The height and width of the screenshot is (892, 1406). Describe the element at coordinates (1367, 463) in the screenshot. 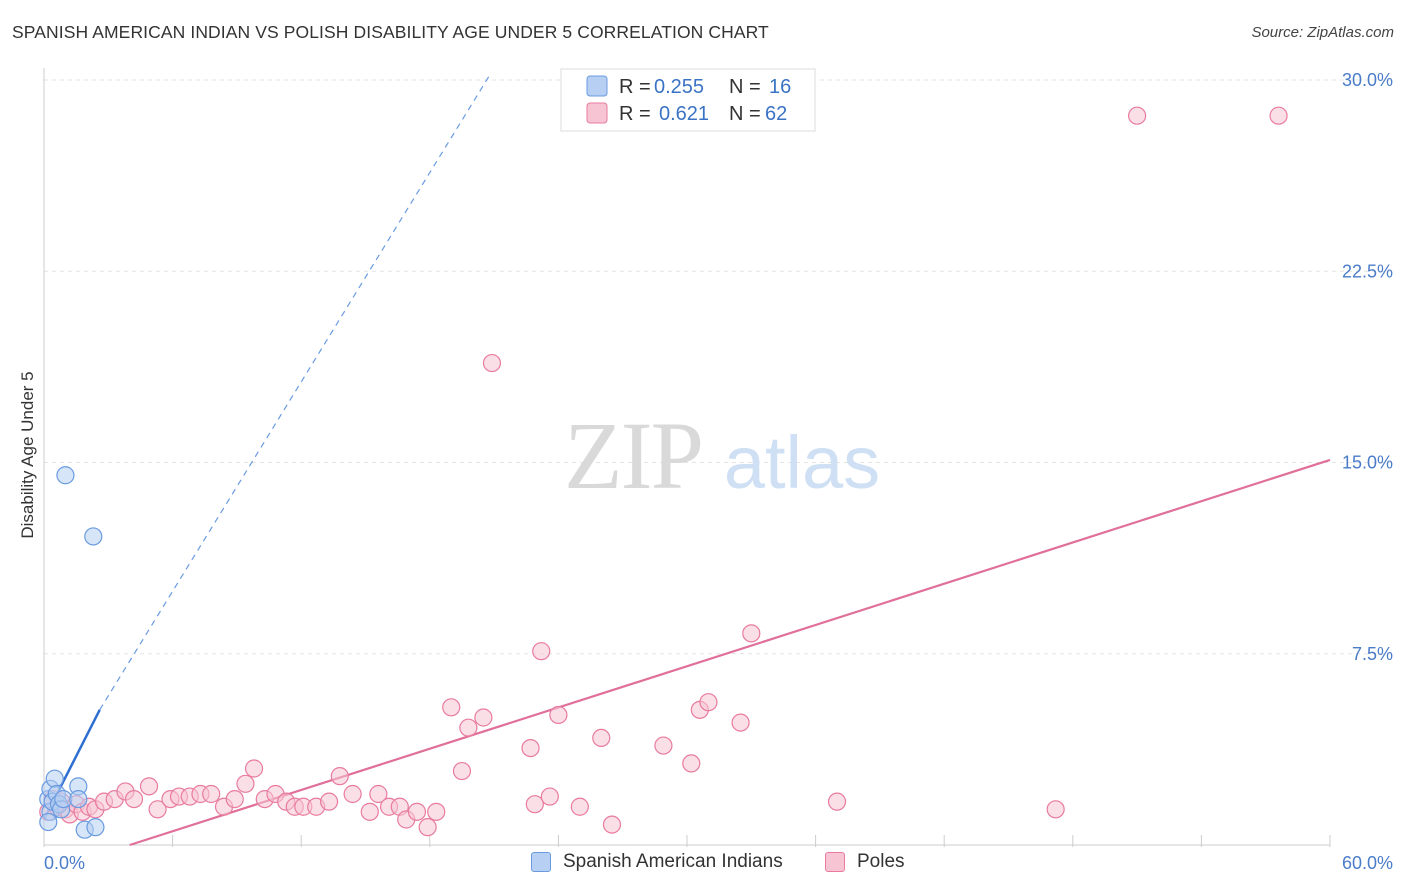

I see `y-tick-label: 15.0%` at that location.